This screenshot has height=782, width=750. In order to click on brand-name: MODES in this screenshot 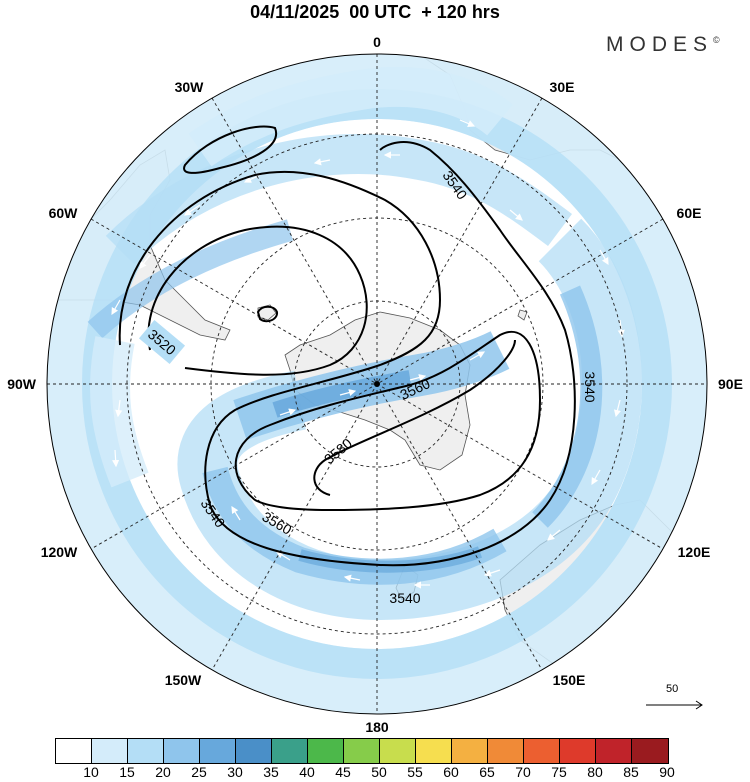, I will do `click(660, 44)`.